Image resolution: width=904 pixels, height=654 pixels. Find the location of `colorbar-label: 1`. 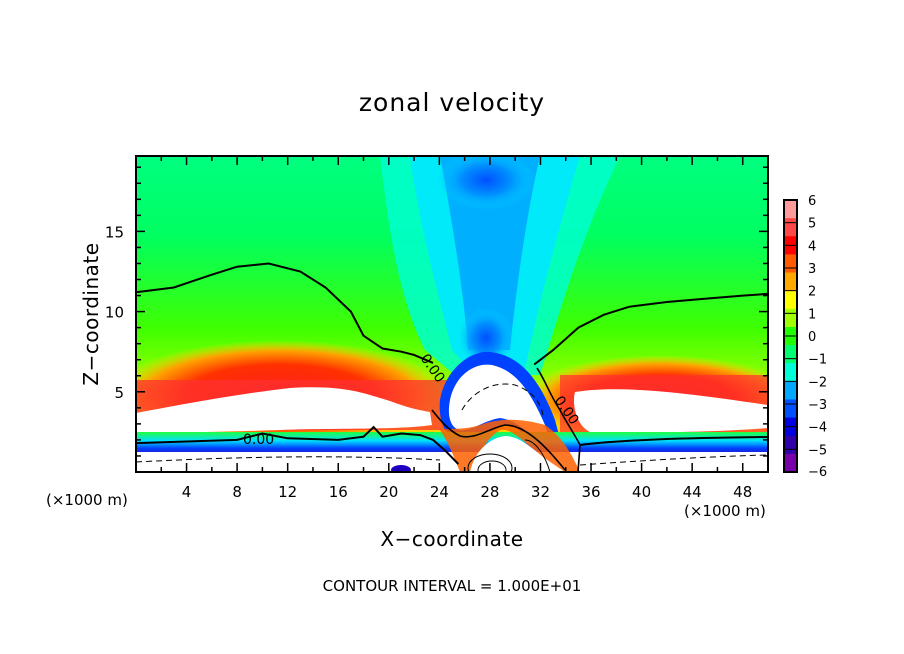

colorbar-label: 1 is located at coordinates (812, 314).